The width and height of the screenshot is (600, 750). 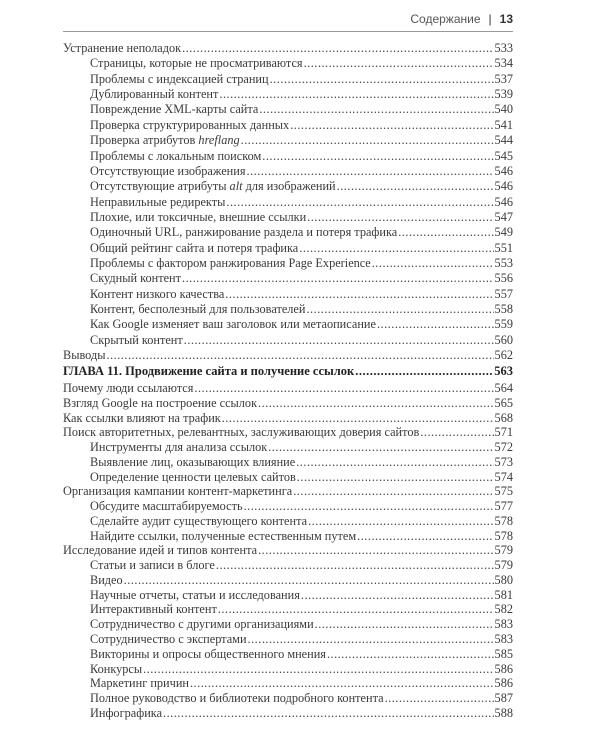 I want to click on toc-entry-page: 574, so click(x=503, y=476).